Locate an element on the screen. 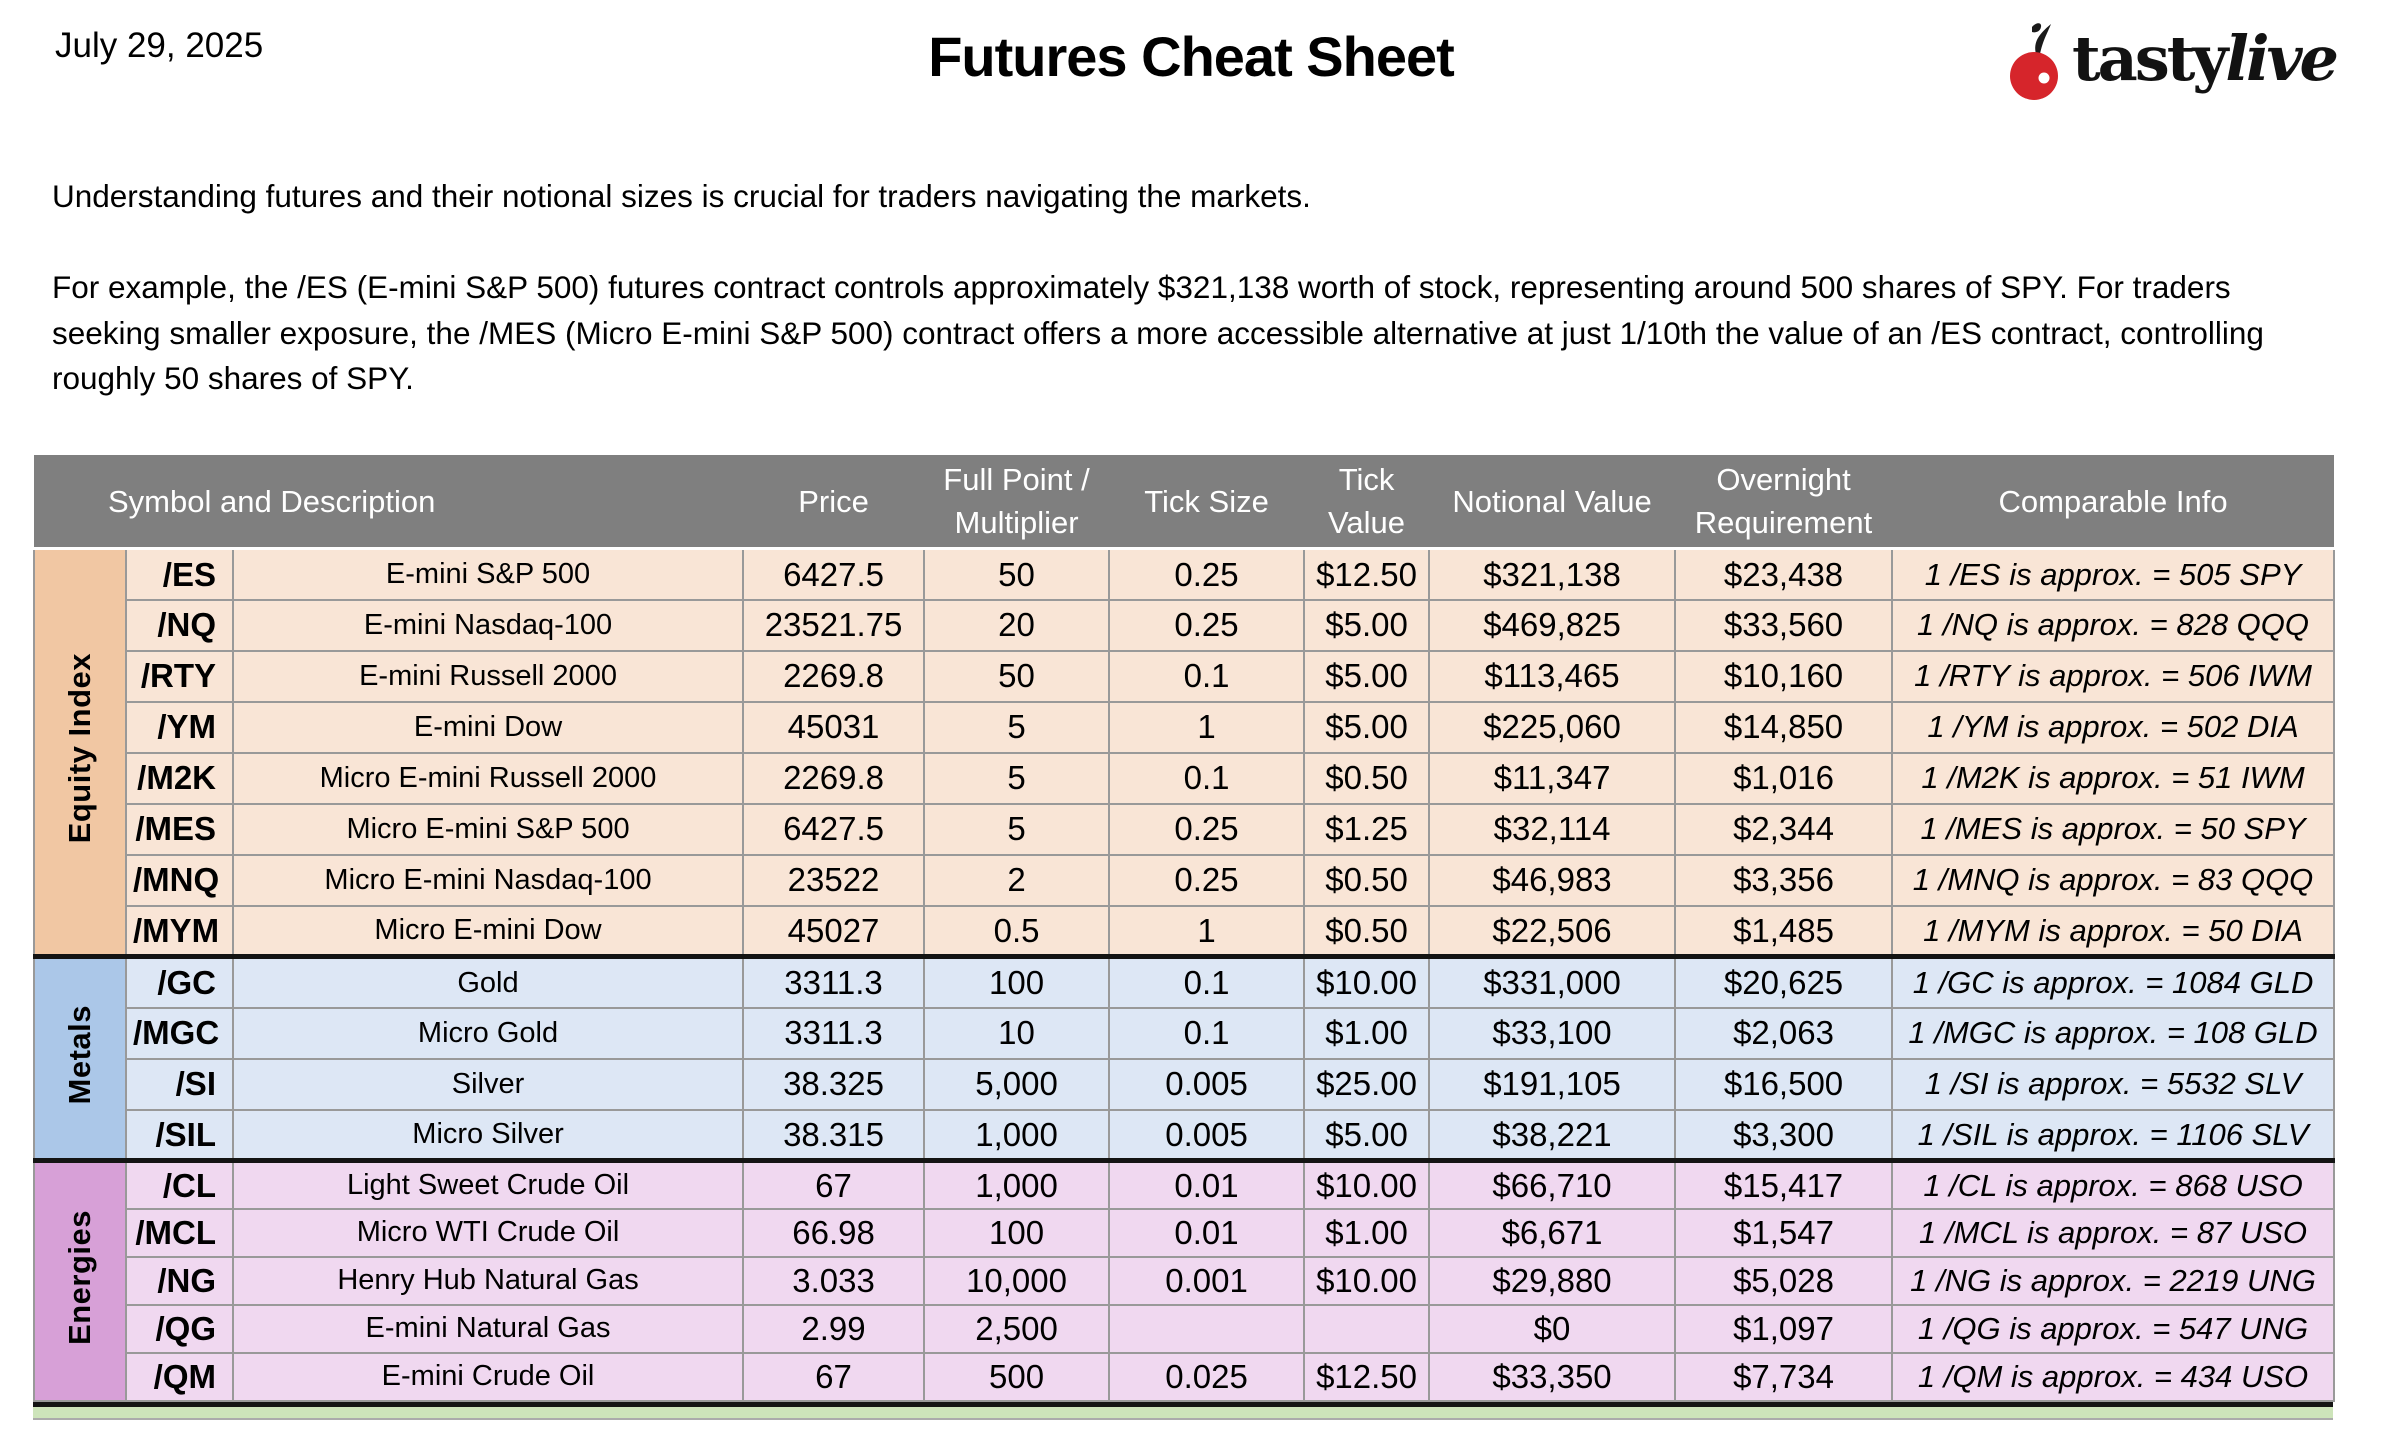 This screenshot has height=1438, width=2382. logo-live: live is located at coordinates (2282, 58).